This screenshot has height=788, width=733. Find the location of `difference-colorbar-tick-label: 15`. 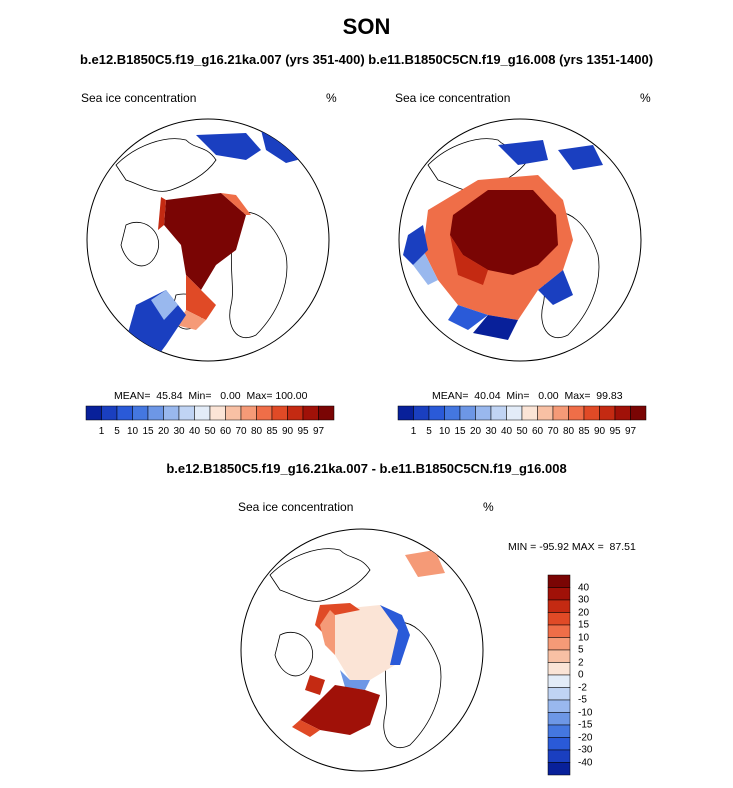

difference-colorbar-tick-label: 15 is located at coordinates (584, 625).